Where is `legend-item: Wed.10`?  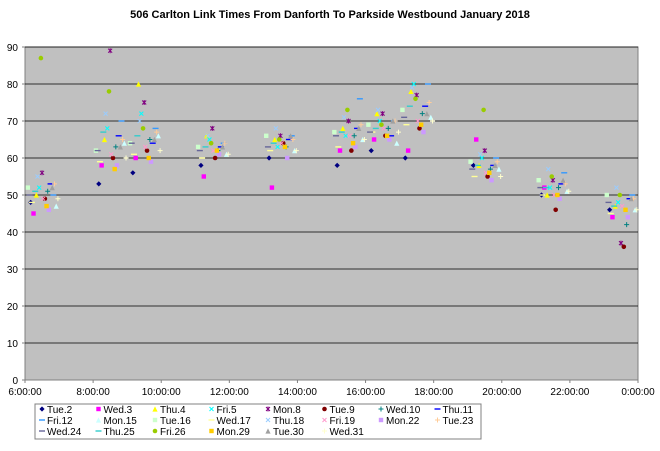
legend-item: Wed.10 is located at coordinates (399, 410).